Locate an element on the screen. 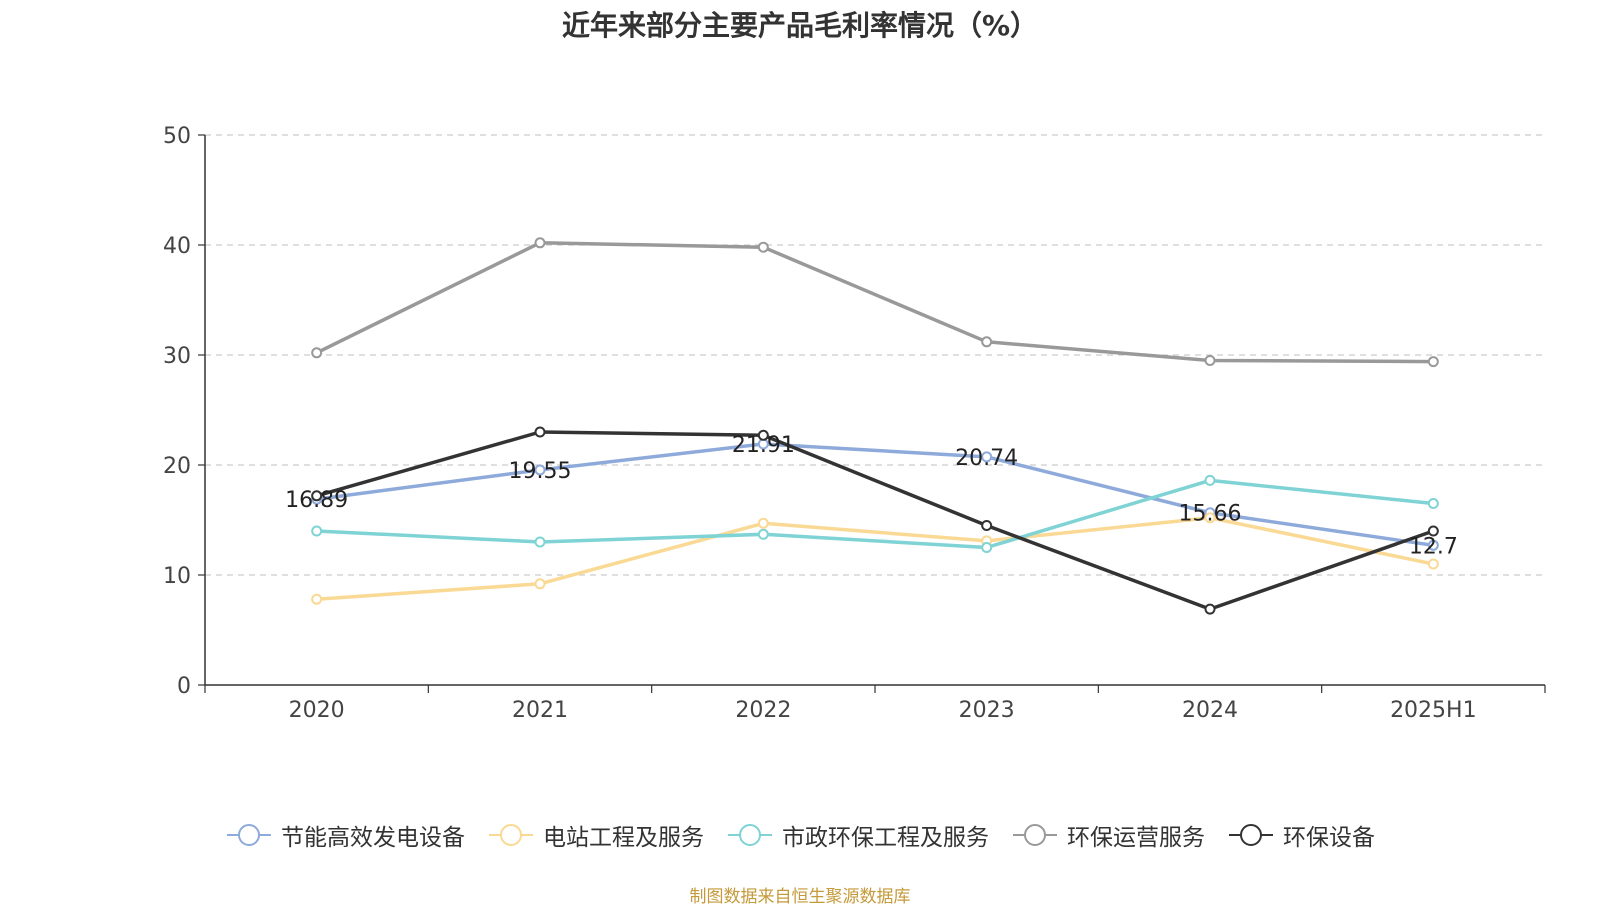  x-tick-label: 2022 is located at coordinates (763, 710).